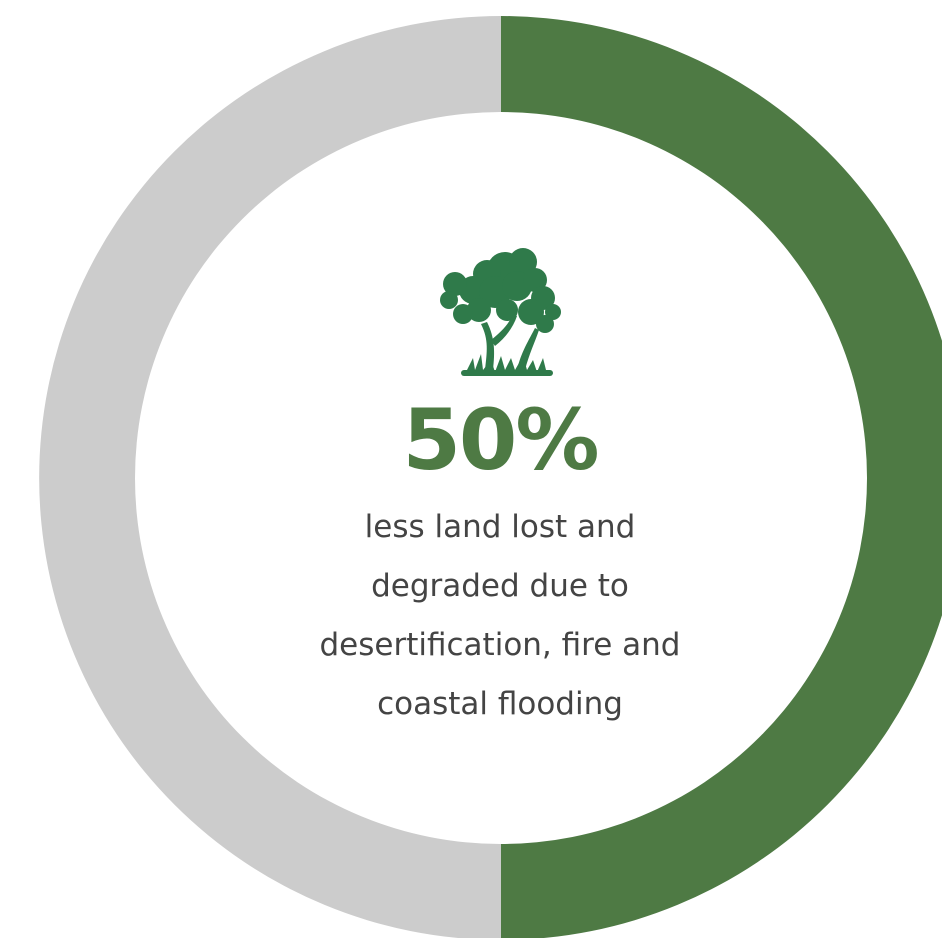 This screenshot has height=938, width=942. What do you see at coordinates (500, 312) in the screenshot?
I see `tree-icon` at bounding box center [500, 312].